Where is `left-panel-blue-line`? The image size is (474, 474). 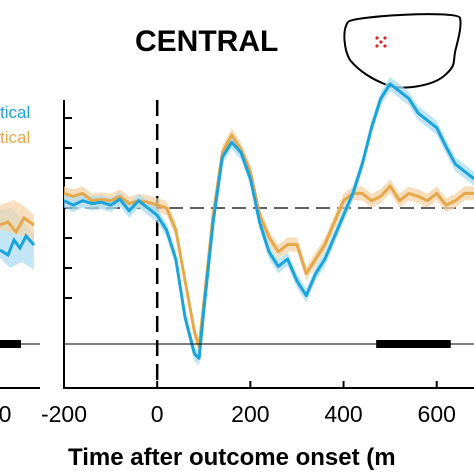
left-panel-blue-line is located at coordinates (18, 245).